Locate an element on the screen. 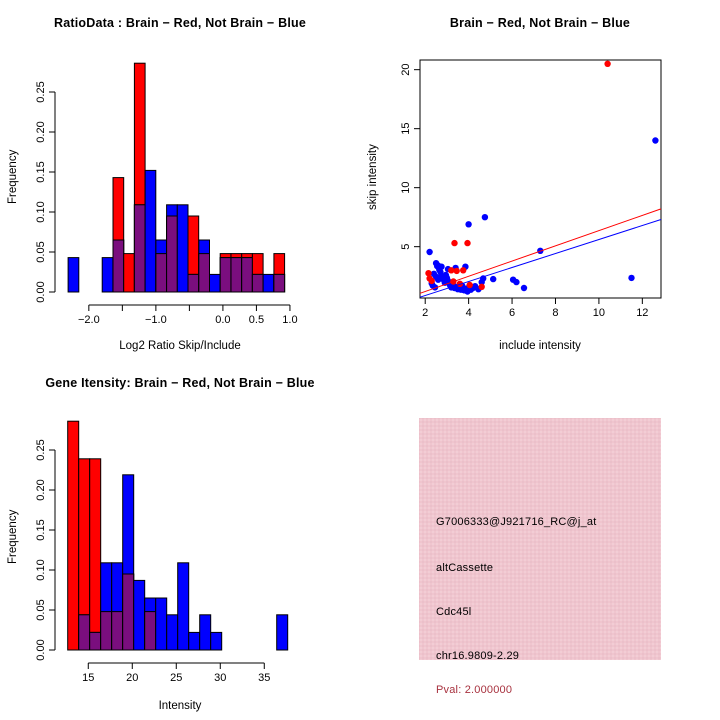 This screenshot has width=720, height=720. svg-text: 25 is located at coordinates (176, 678).